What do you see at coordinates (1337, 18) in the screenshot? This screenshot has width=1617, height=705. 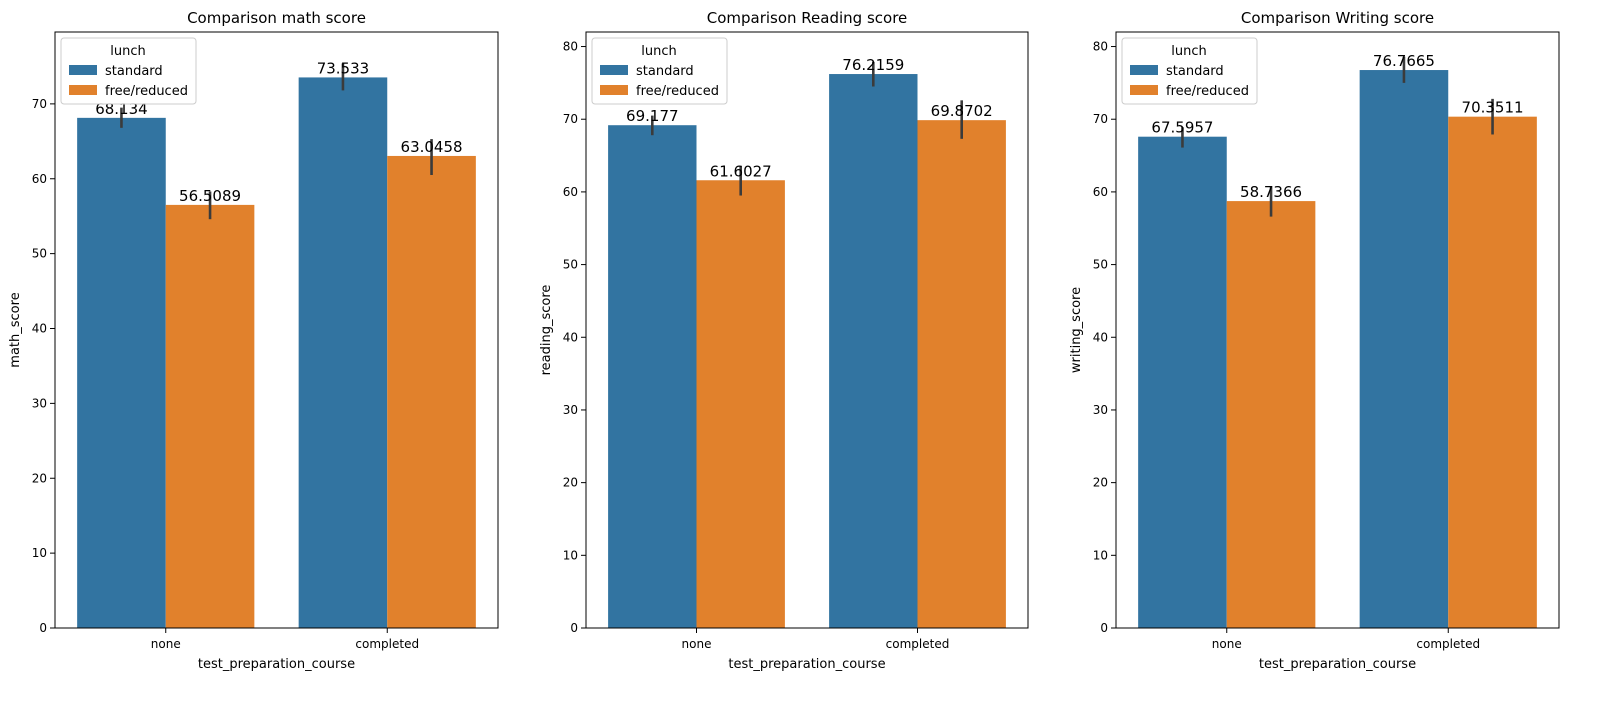 I see `chart-title: Comparison Writing score` at bounding box center [1337, 18].